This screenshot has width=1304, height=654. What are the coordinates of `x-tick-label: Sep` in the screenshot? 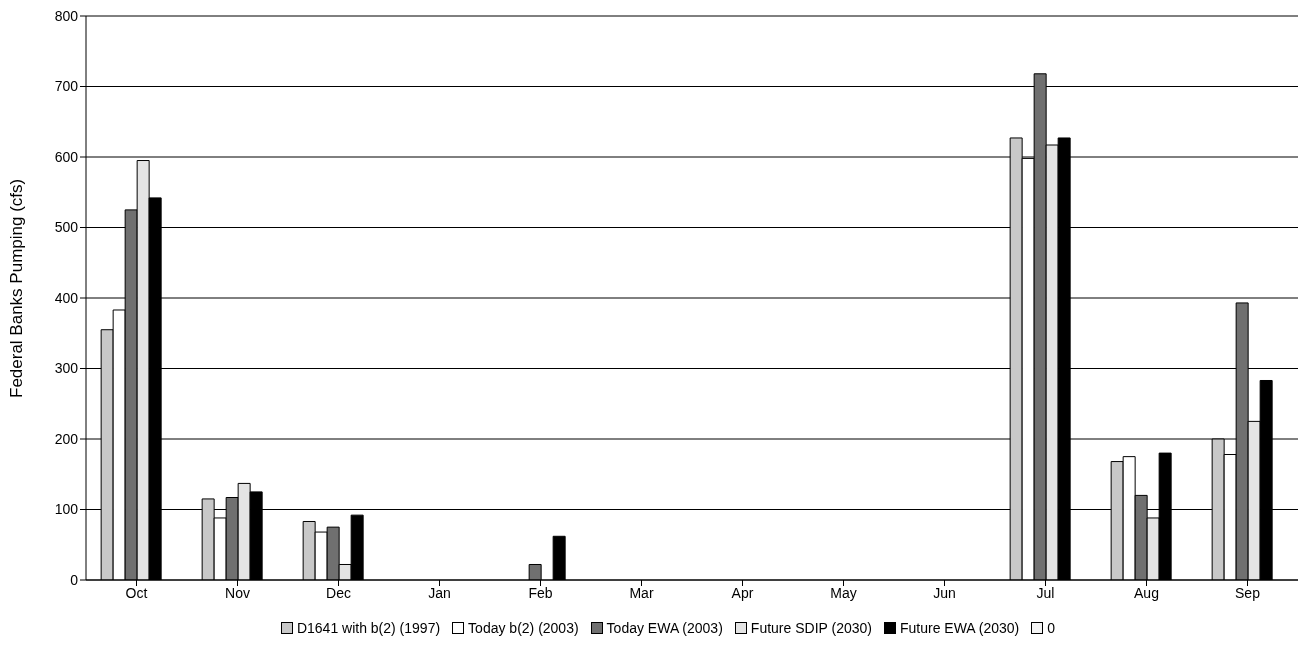 It's located at (1248, 592).